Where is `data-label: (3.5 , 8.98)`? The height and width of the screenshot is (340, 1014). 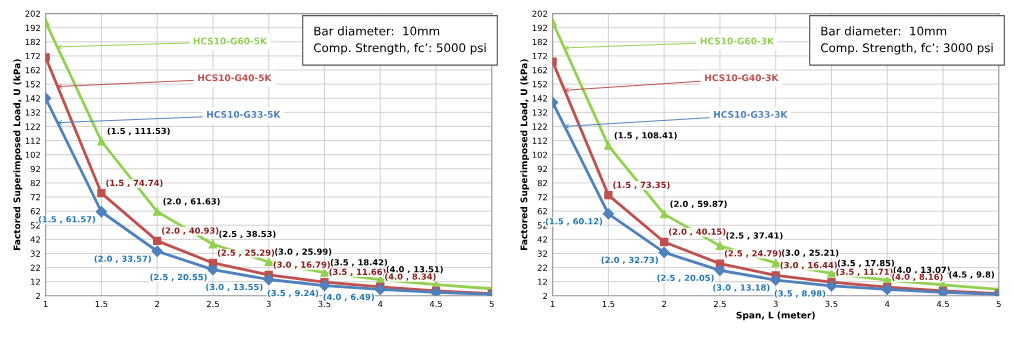
data-label: (3.5 , 8.98) is located at coordinates (800, 294).